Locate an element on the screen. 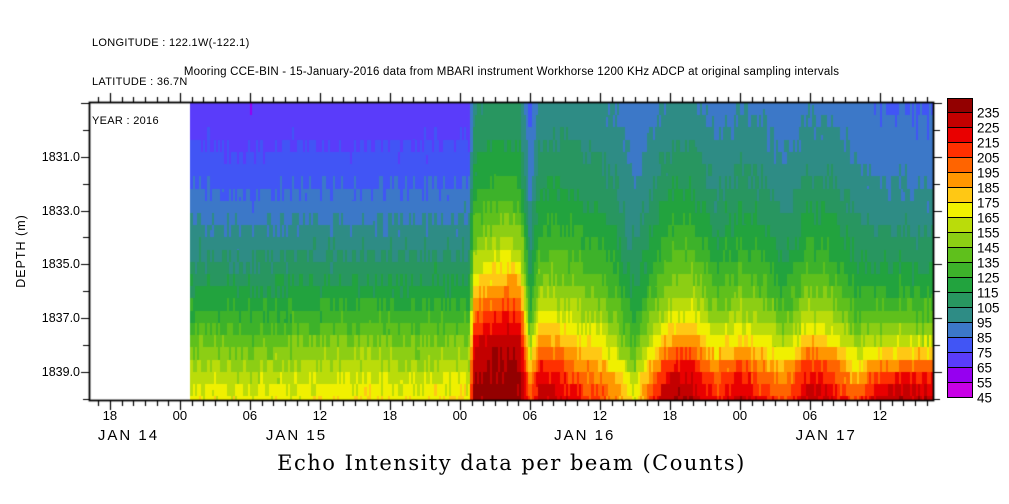  colorbar-tick-label: 45 is located at coordinates (985, 398).